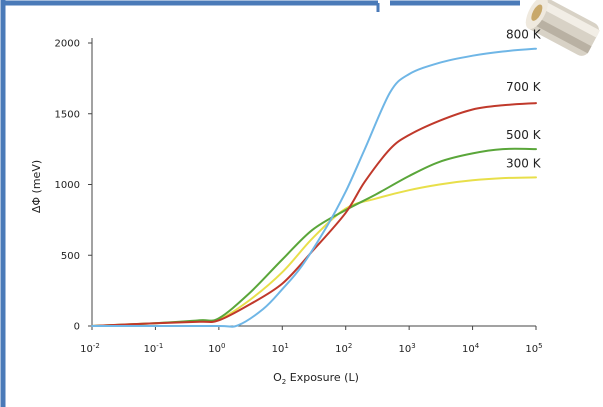 This screenshot has height=407, width=603. Describe the element at coordinates (70, 256) in the screenshot. I see `y-tick-label: 500` at that location.